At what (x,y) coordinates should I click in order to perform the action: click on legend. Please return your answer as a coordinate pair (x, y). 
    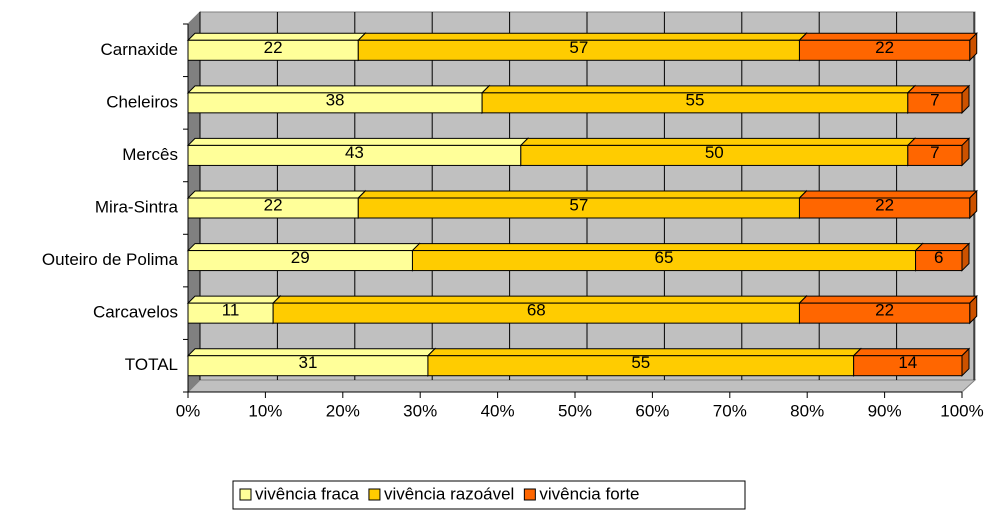
    Looking at the image, I should click on (489, 495).